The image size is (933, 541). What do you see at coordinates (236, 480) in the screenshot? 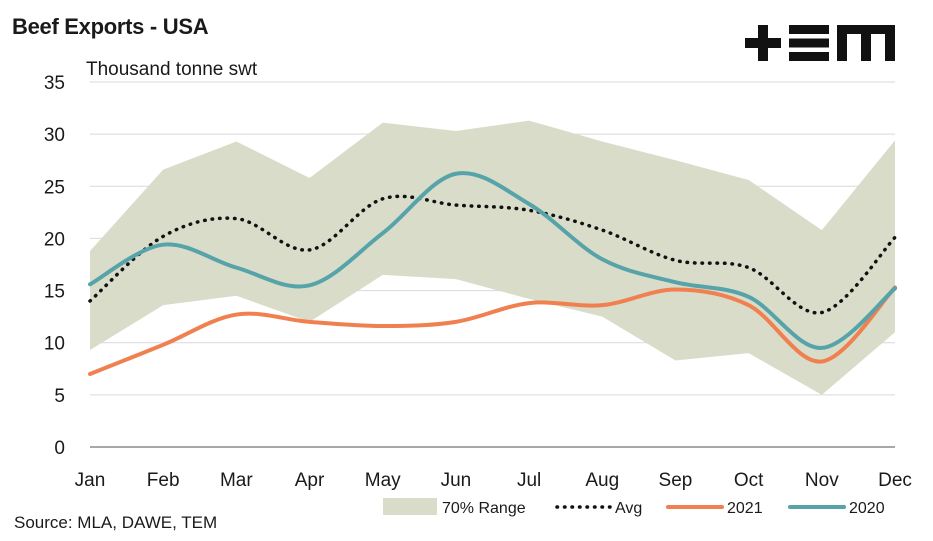
I see `x-tick-label: Mar` at bounding box center [236, 480].